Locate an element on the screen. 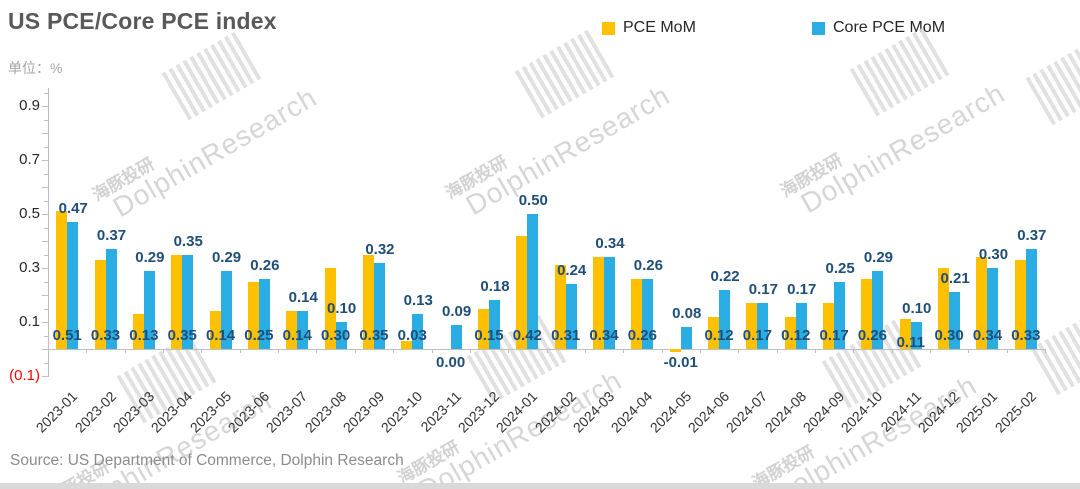 Image resolution: width=1080 pixels, height=489 pixels. y-axis-line is located at coordinates (48, 232).